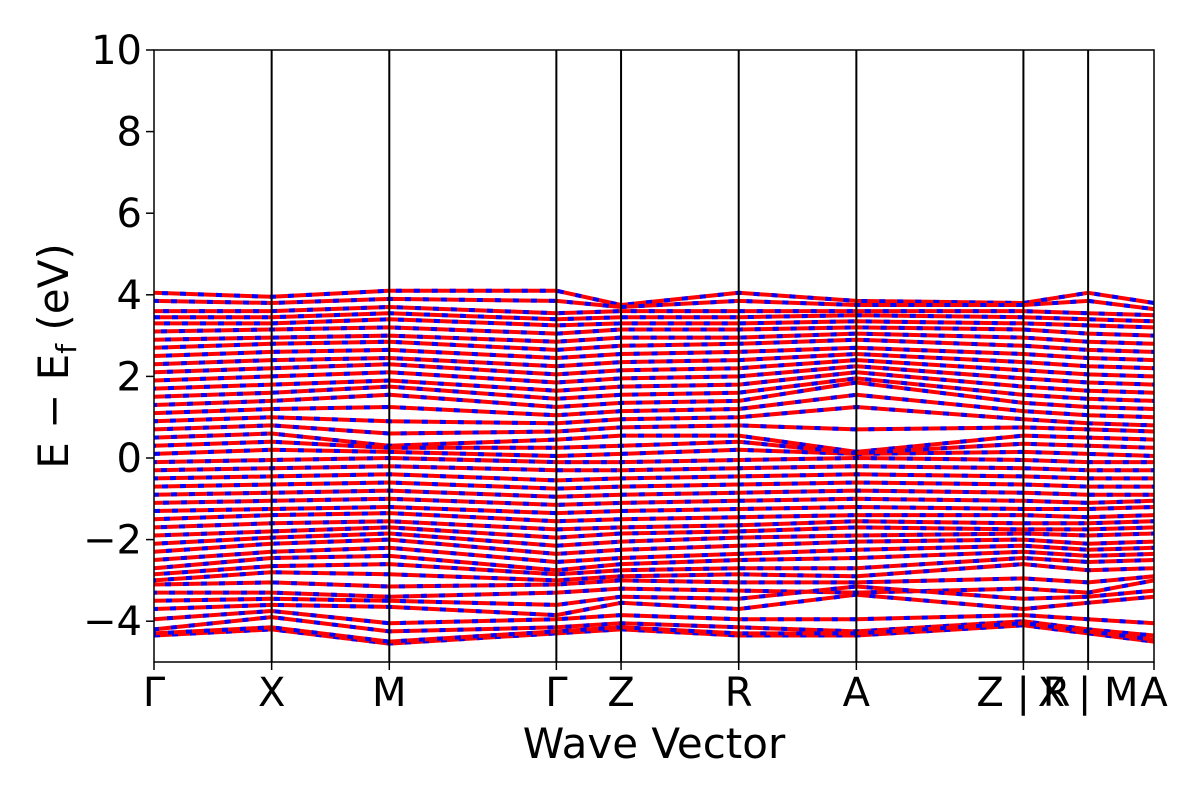 This screenshot has height=800, width=1200. Describe the element at coordinates (66, 348) in the screenshot. I see `y-axis-title-sub: f` at that location.